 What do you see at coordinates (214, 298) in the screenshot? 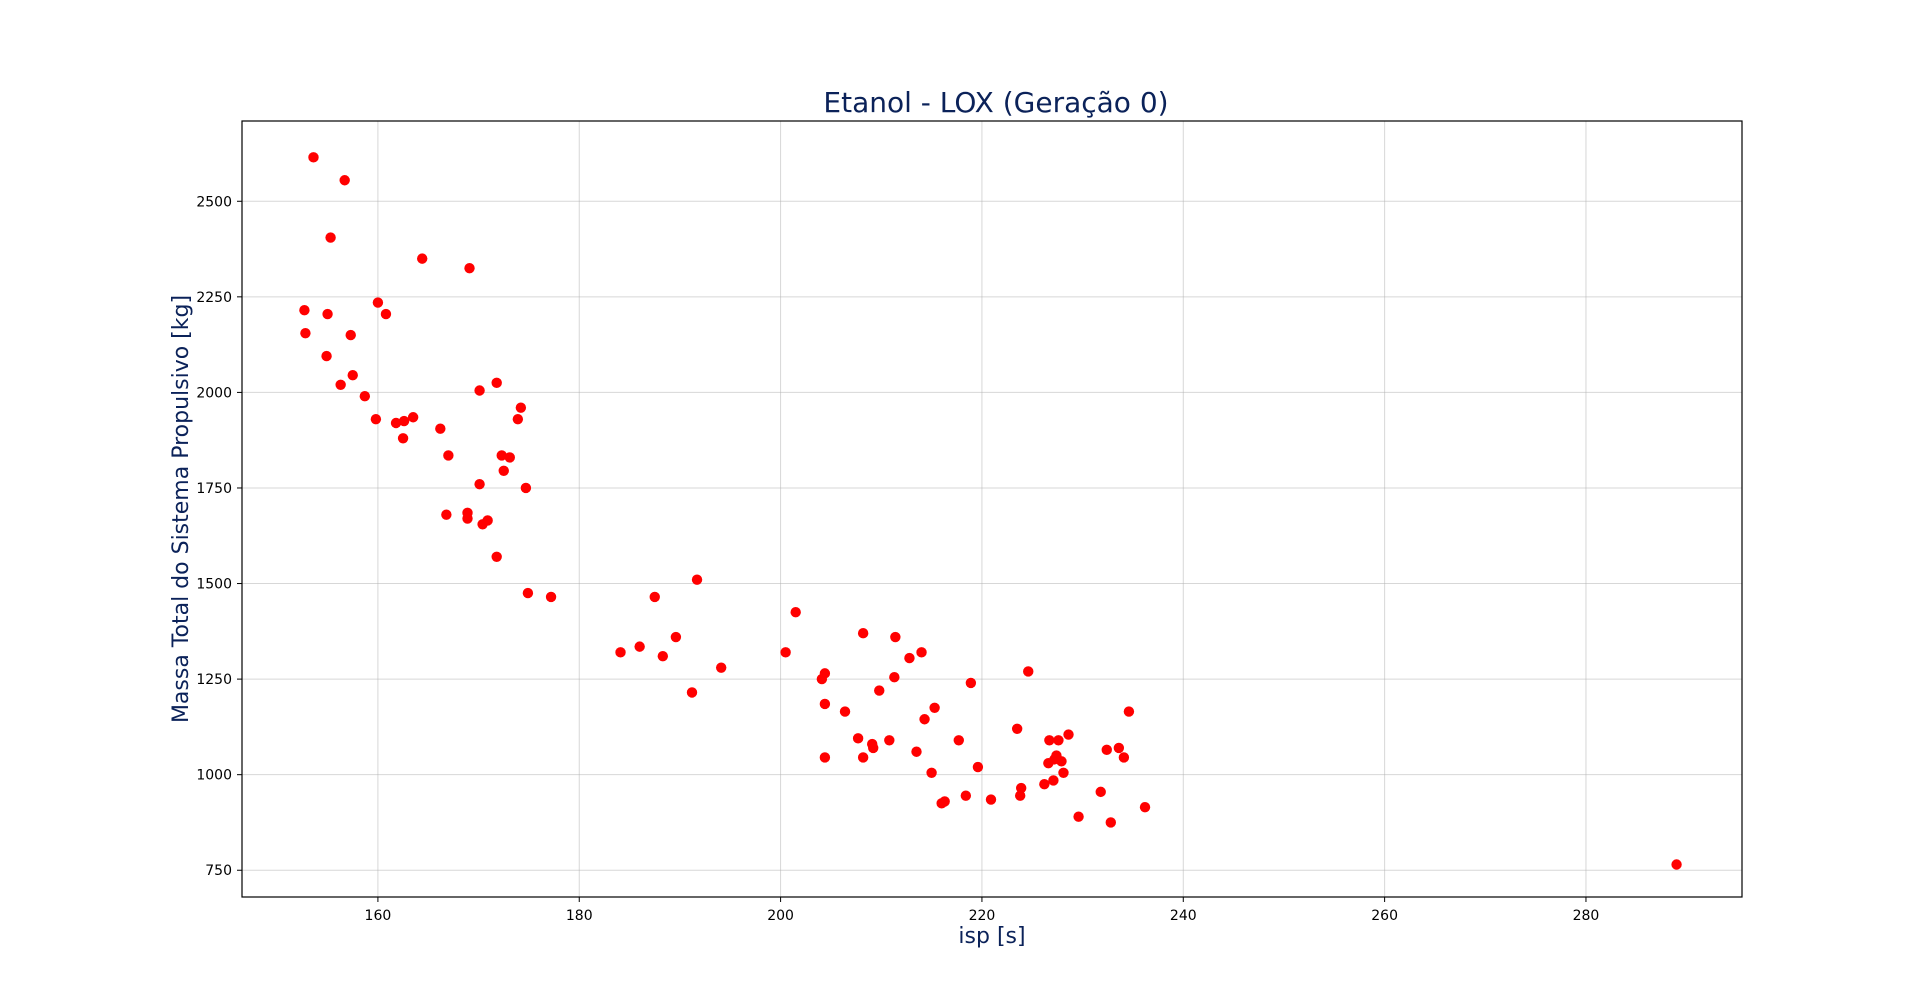
I see `y-tick-label: 2250` at bounding box center [214, 298].